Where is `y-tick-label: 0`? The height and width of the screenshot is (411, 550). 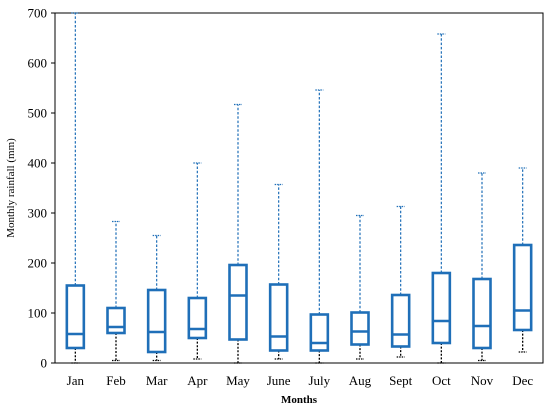
y-tick-label: 0 is located at coordinates (44, 363).